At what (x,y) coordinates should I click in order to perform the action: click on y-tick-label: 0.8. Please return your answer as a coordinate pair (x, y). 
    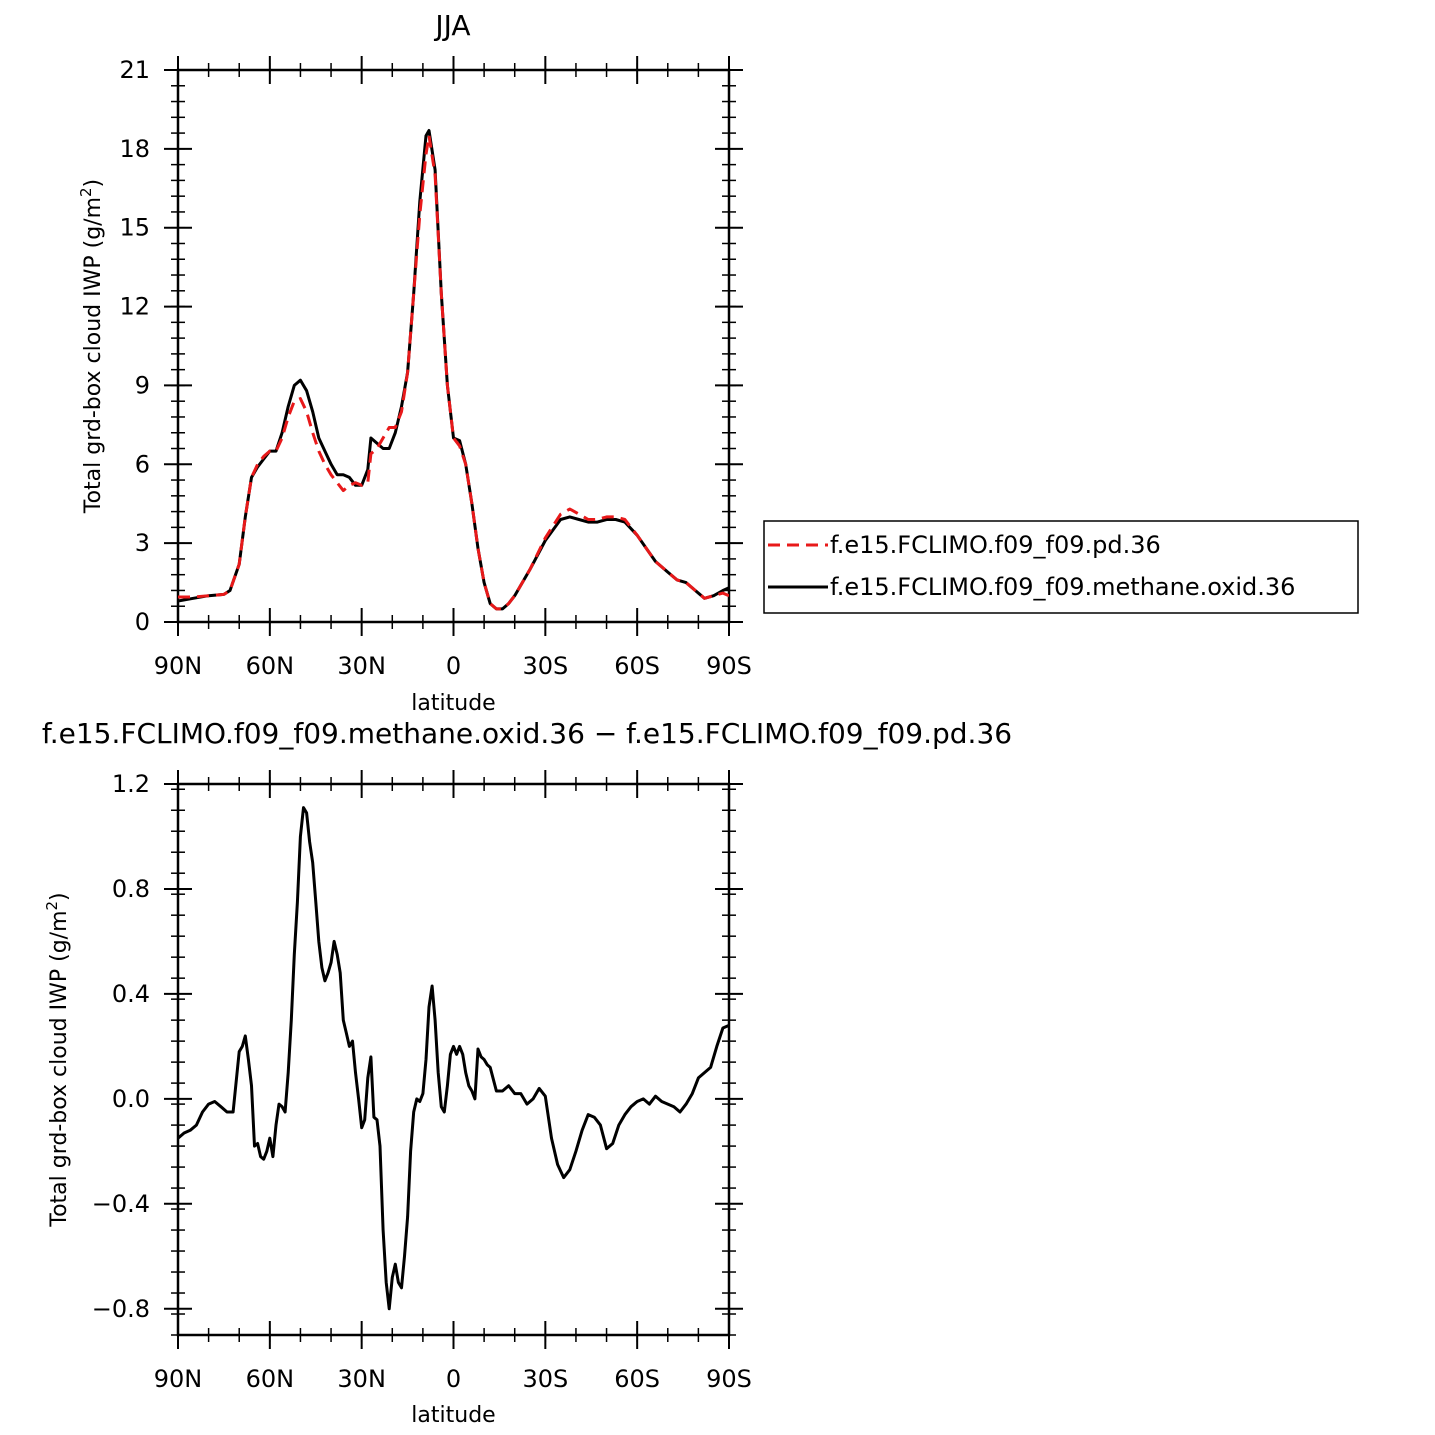
    Looking at the image, I should click on (131, 889).